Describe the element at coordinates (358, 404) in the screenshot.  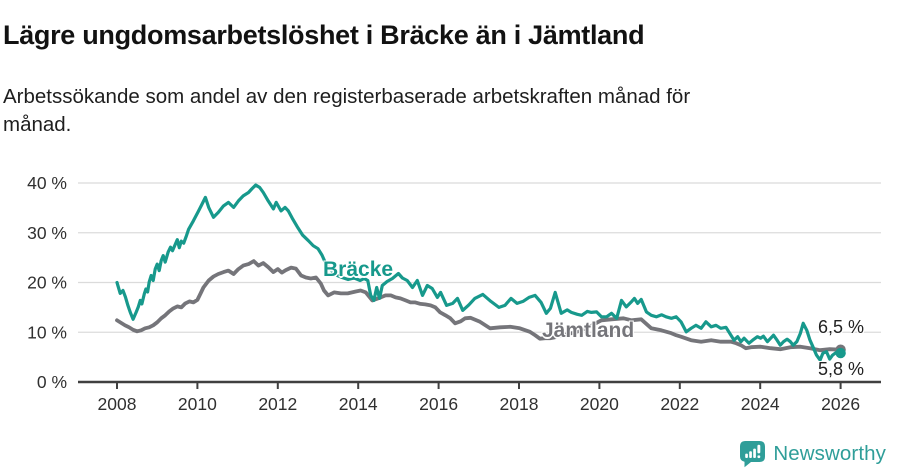
I see `x-axis-tick-label: 2014` at that location.